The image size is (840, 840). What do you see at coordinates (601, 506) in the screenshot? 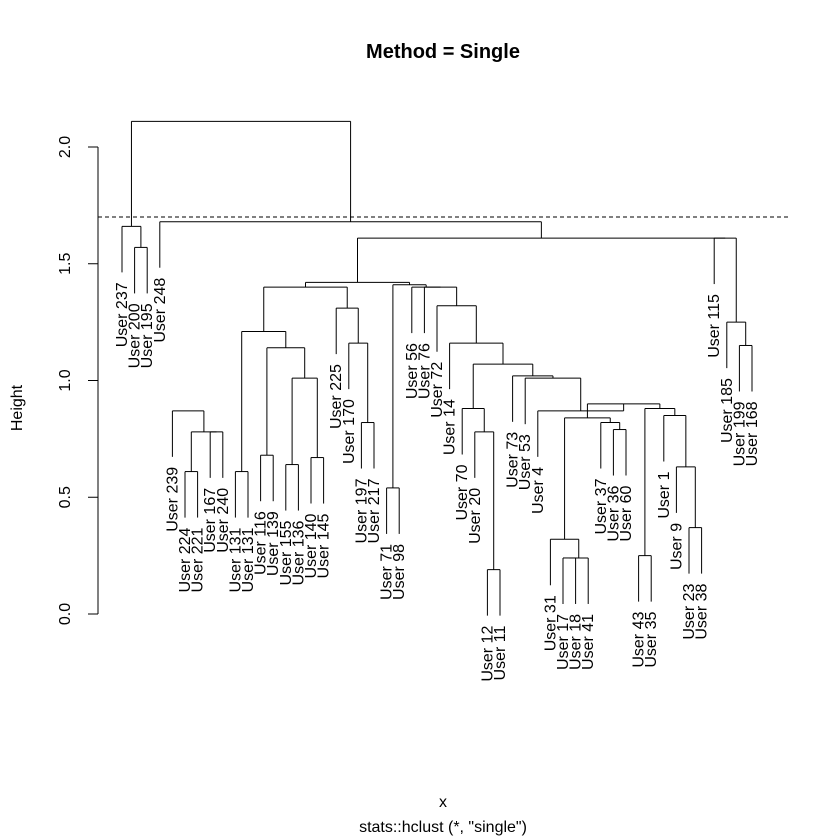
I see `leaf-label: User 37` at bounding box center [601, 506].